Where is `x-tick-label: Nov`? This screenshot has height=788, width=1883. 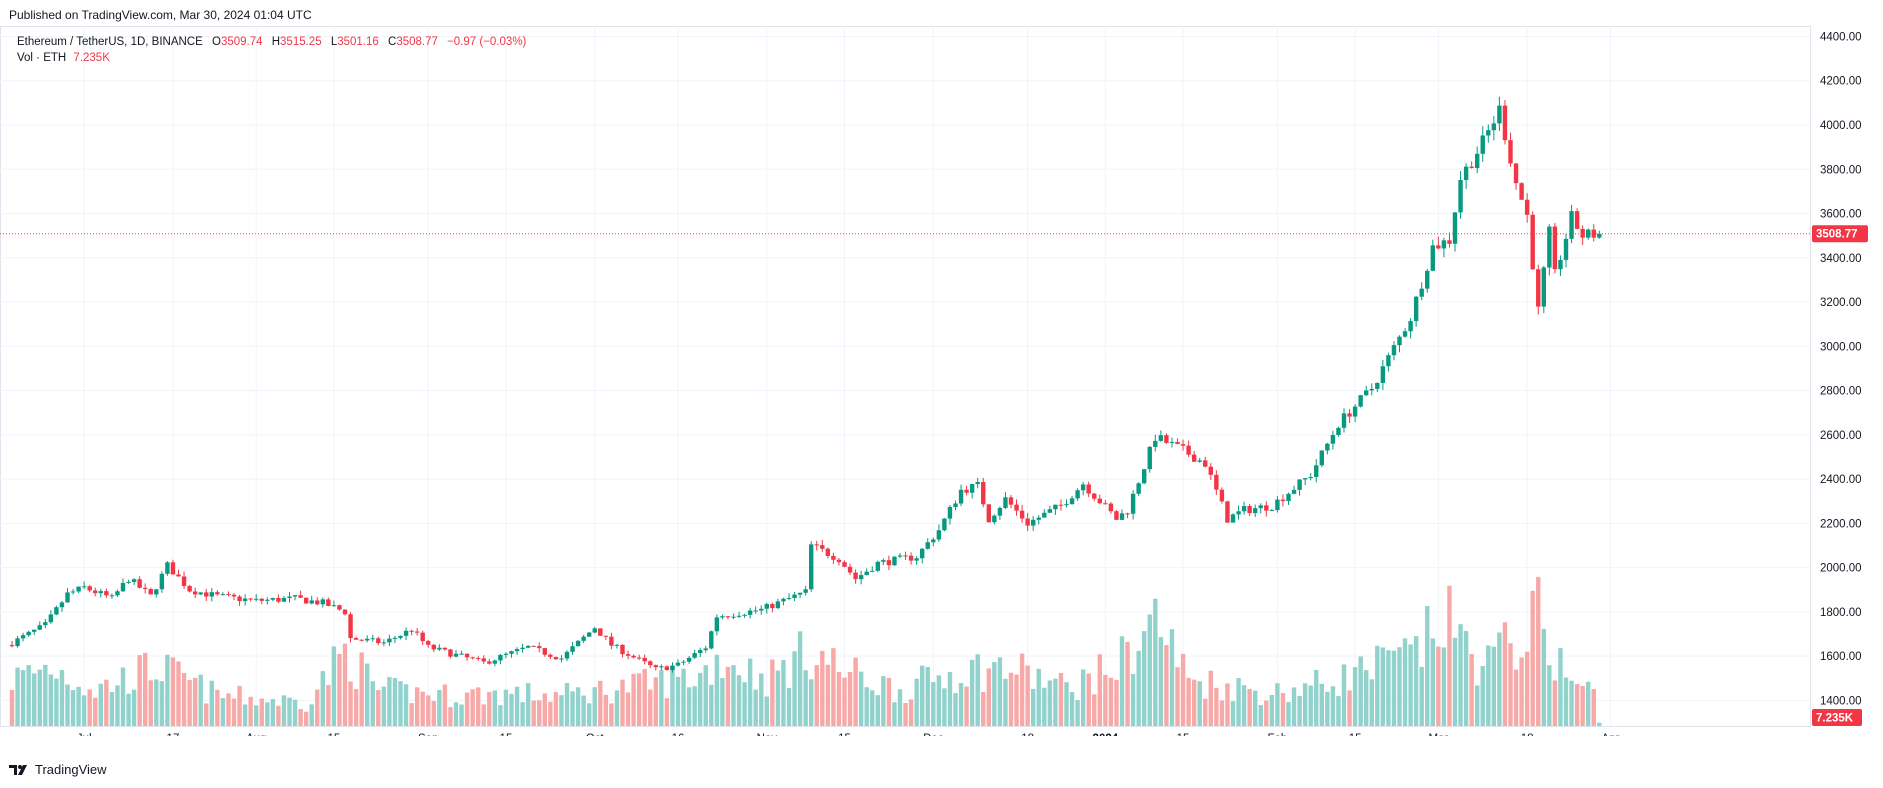 x-tick-label: Nov is located at coordinates (767, 734).